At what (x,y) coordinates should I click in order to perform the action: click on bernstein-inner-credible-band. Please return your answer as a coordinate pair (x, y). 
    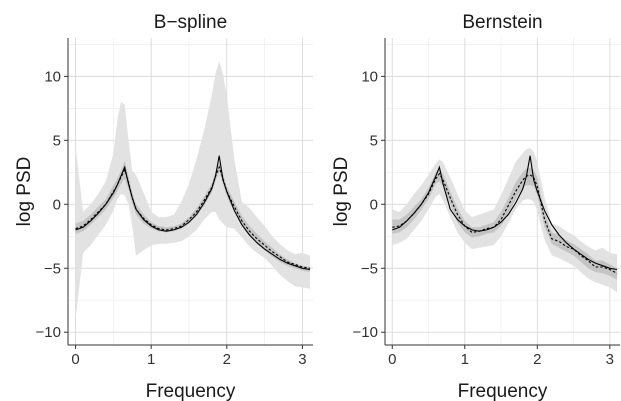
    Looking at the image, I should click on (505, 223).